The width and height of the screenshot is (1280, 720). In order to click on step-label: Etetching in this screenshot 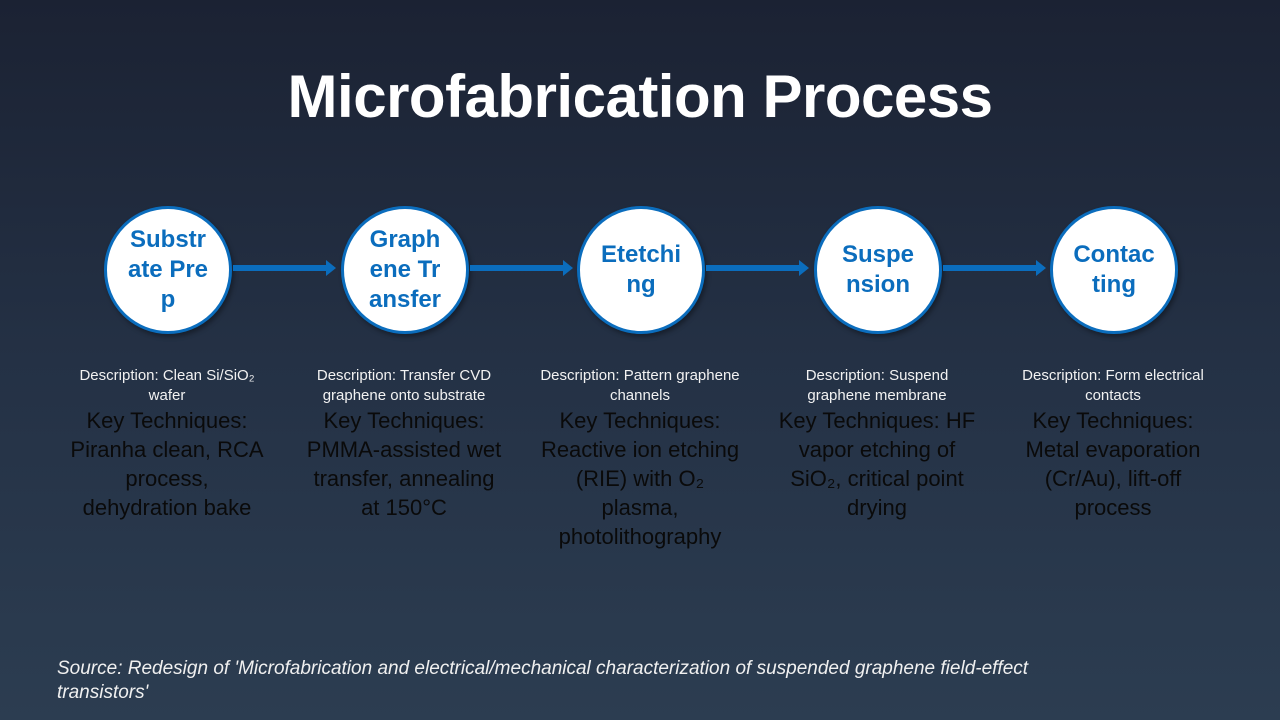, I will do `click(640, 269)`.